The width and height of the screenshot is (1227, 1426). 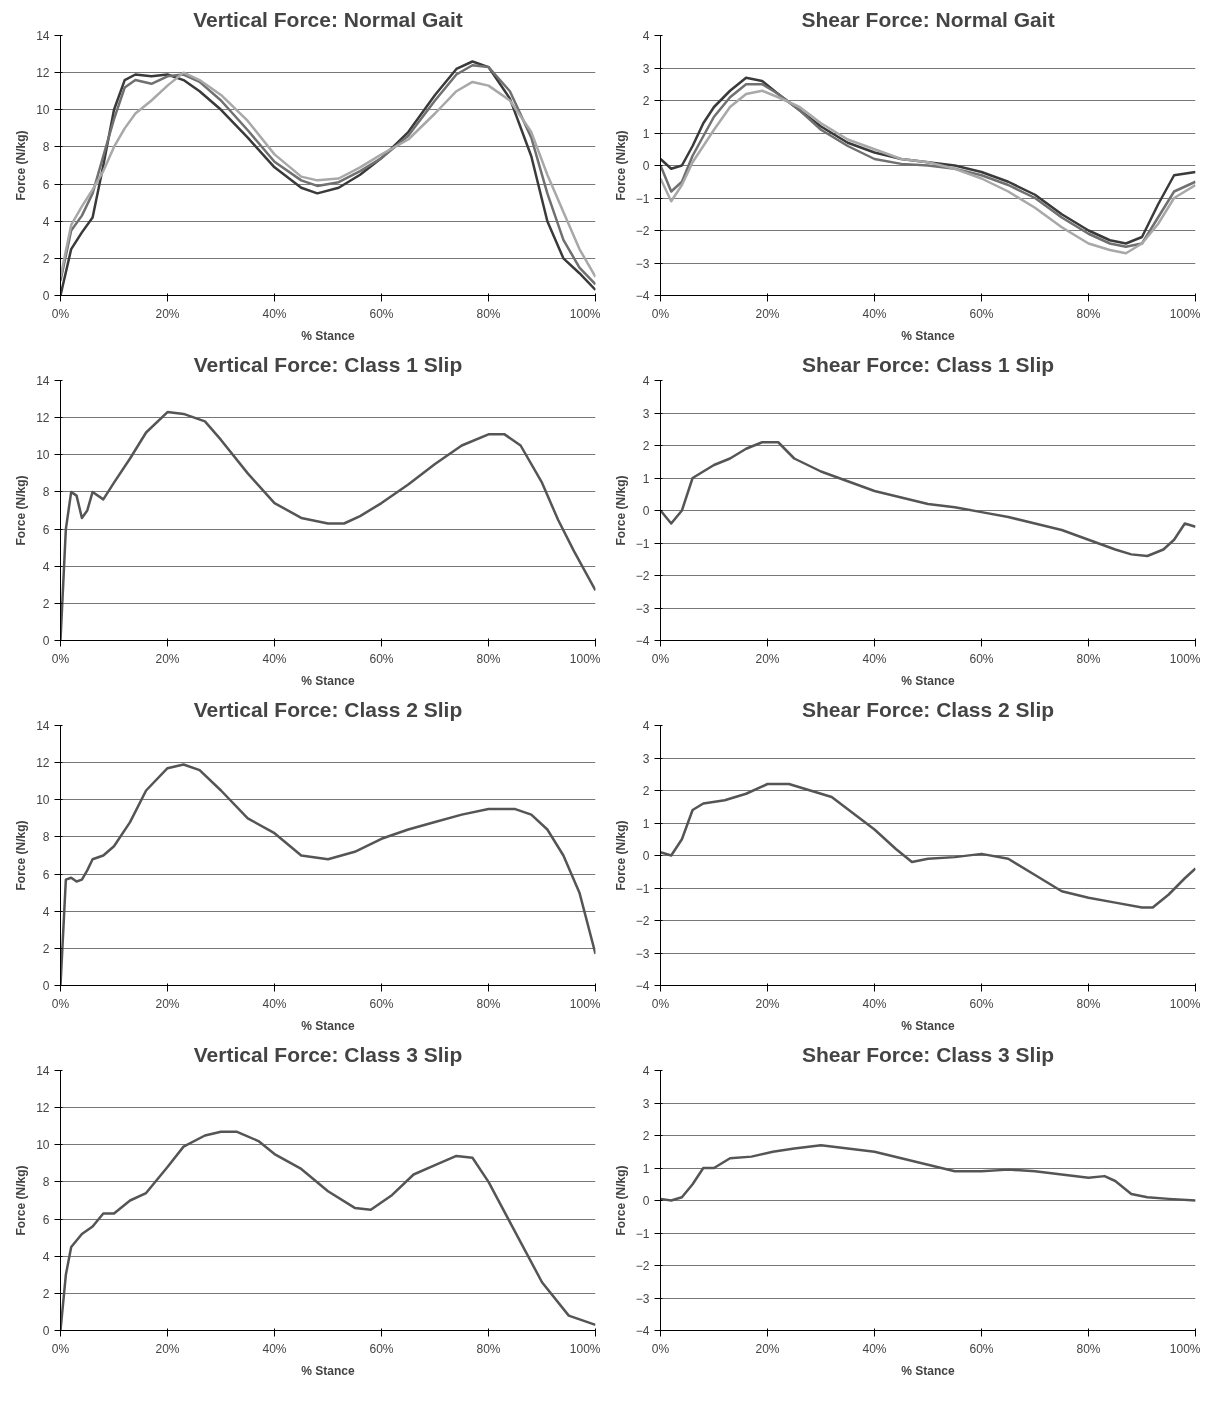 I want to click on y-tick-label: 10, so click(x=43, y=800).